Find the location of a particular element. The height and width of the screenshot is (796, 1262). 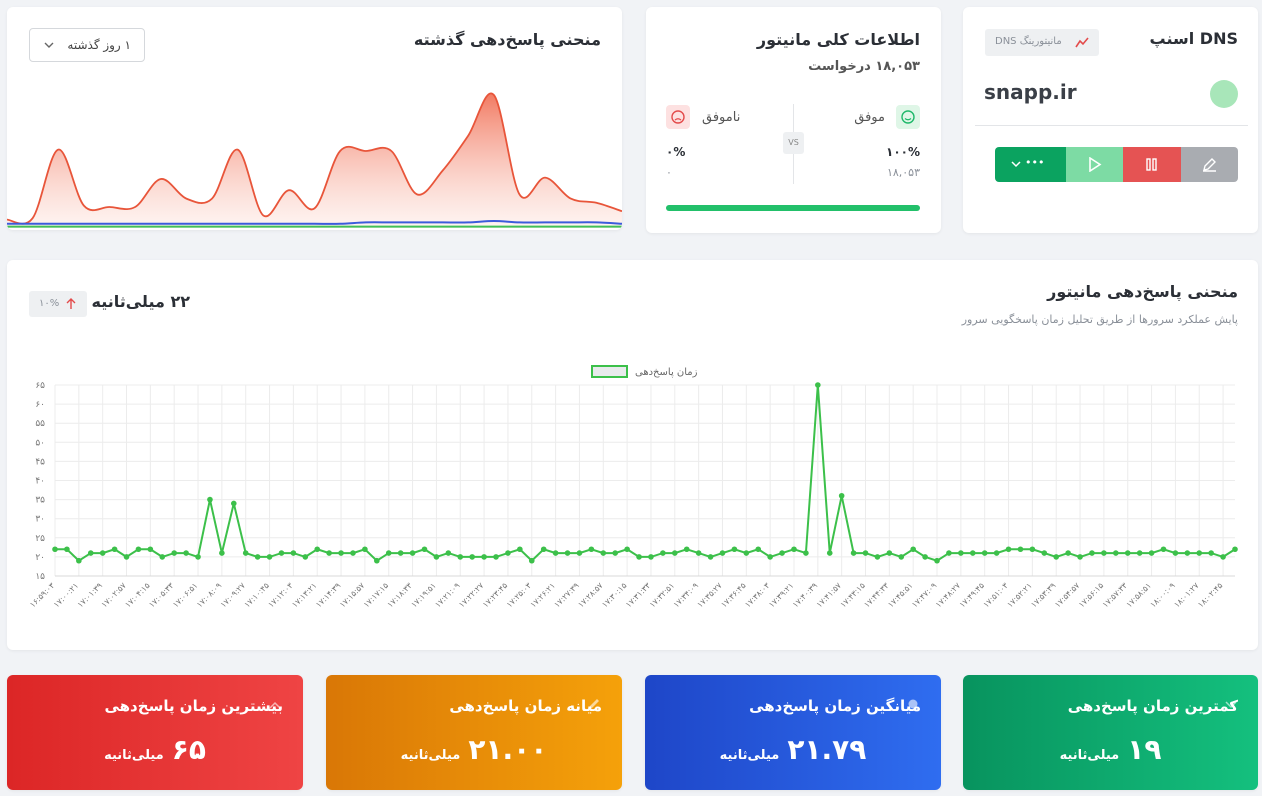

y-tick-label: ۴۵ is located at coordinates (40, 462).